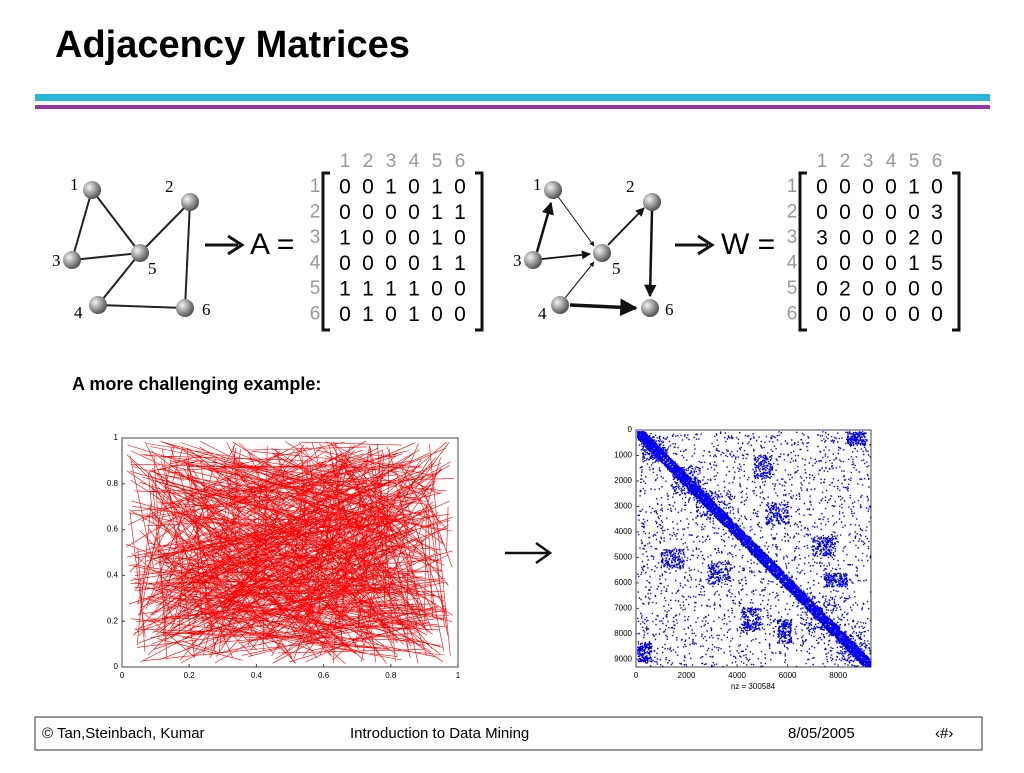  Describe the element at coordinates (737, 675) in the screenshot. I see `x-tick-label: 4000` at that location.